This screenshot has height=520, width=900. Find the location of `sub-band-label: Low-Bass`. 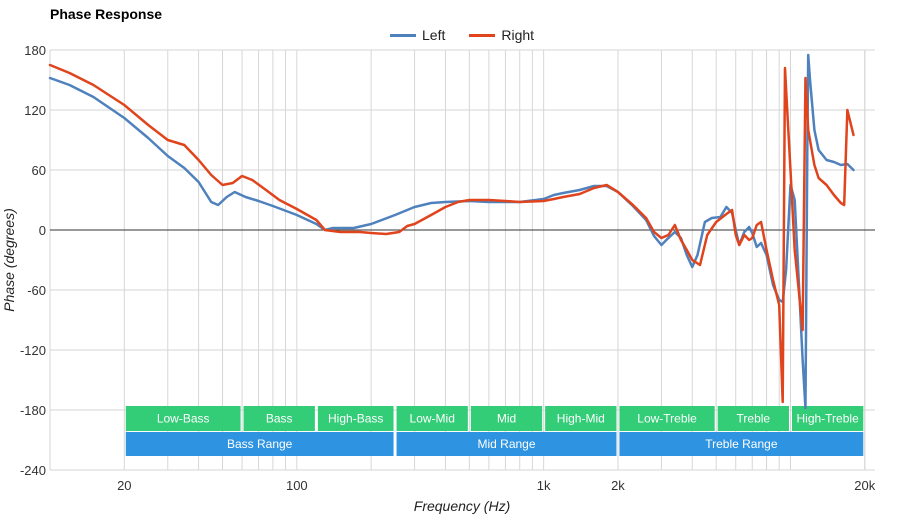

sub-band-label: Low-Bass is located at coordinates (183, 419).